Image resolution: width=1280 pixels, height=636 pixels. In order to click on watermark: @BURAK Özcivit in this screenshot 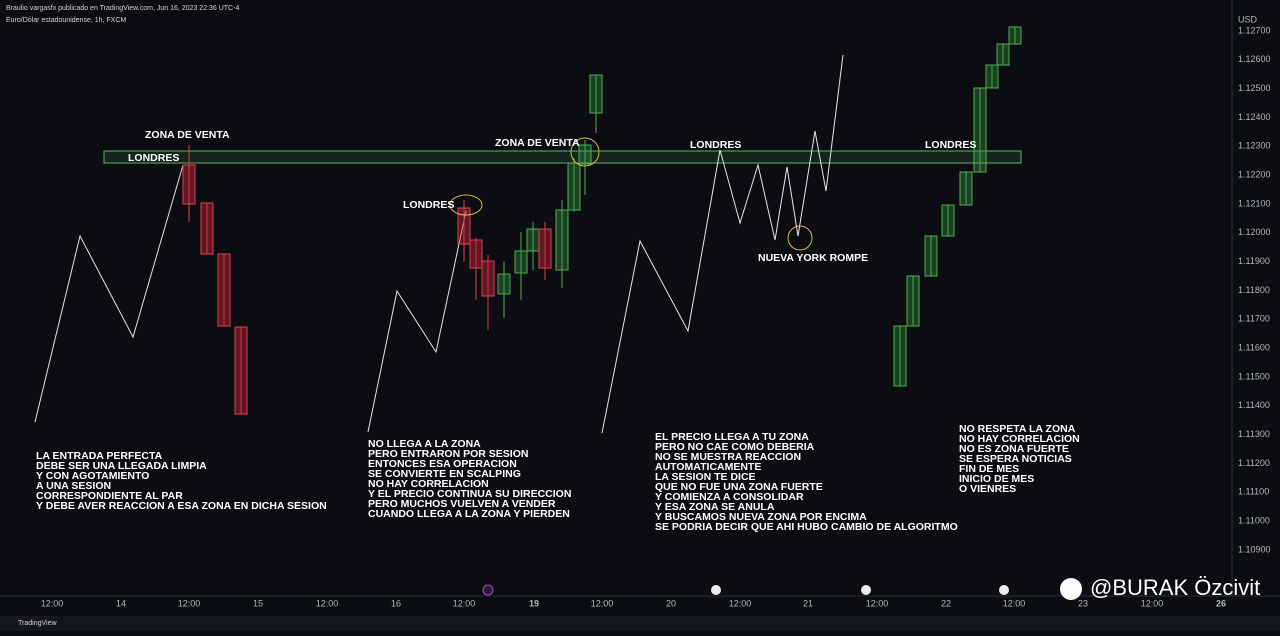, I will do `click(1175, 587)`.